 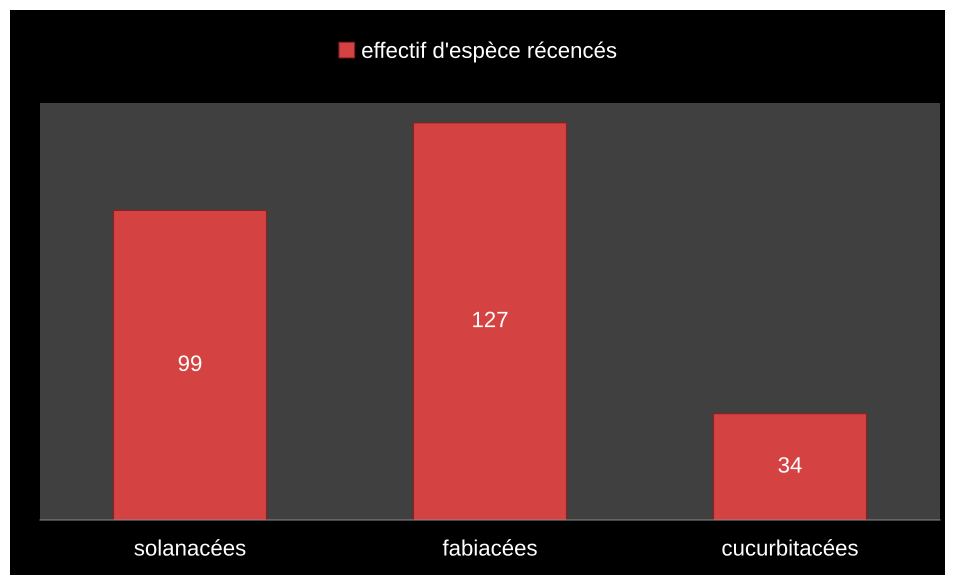 I want to click on legend-label: effectif d'espèce récencés, so click(x=489, y=52).